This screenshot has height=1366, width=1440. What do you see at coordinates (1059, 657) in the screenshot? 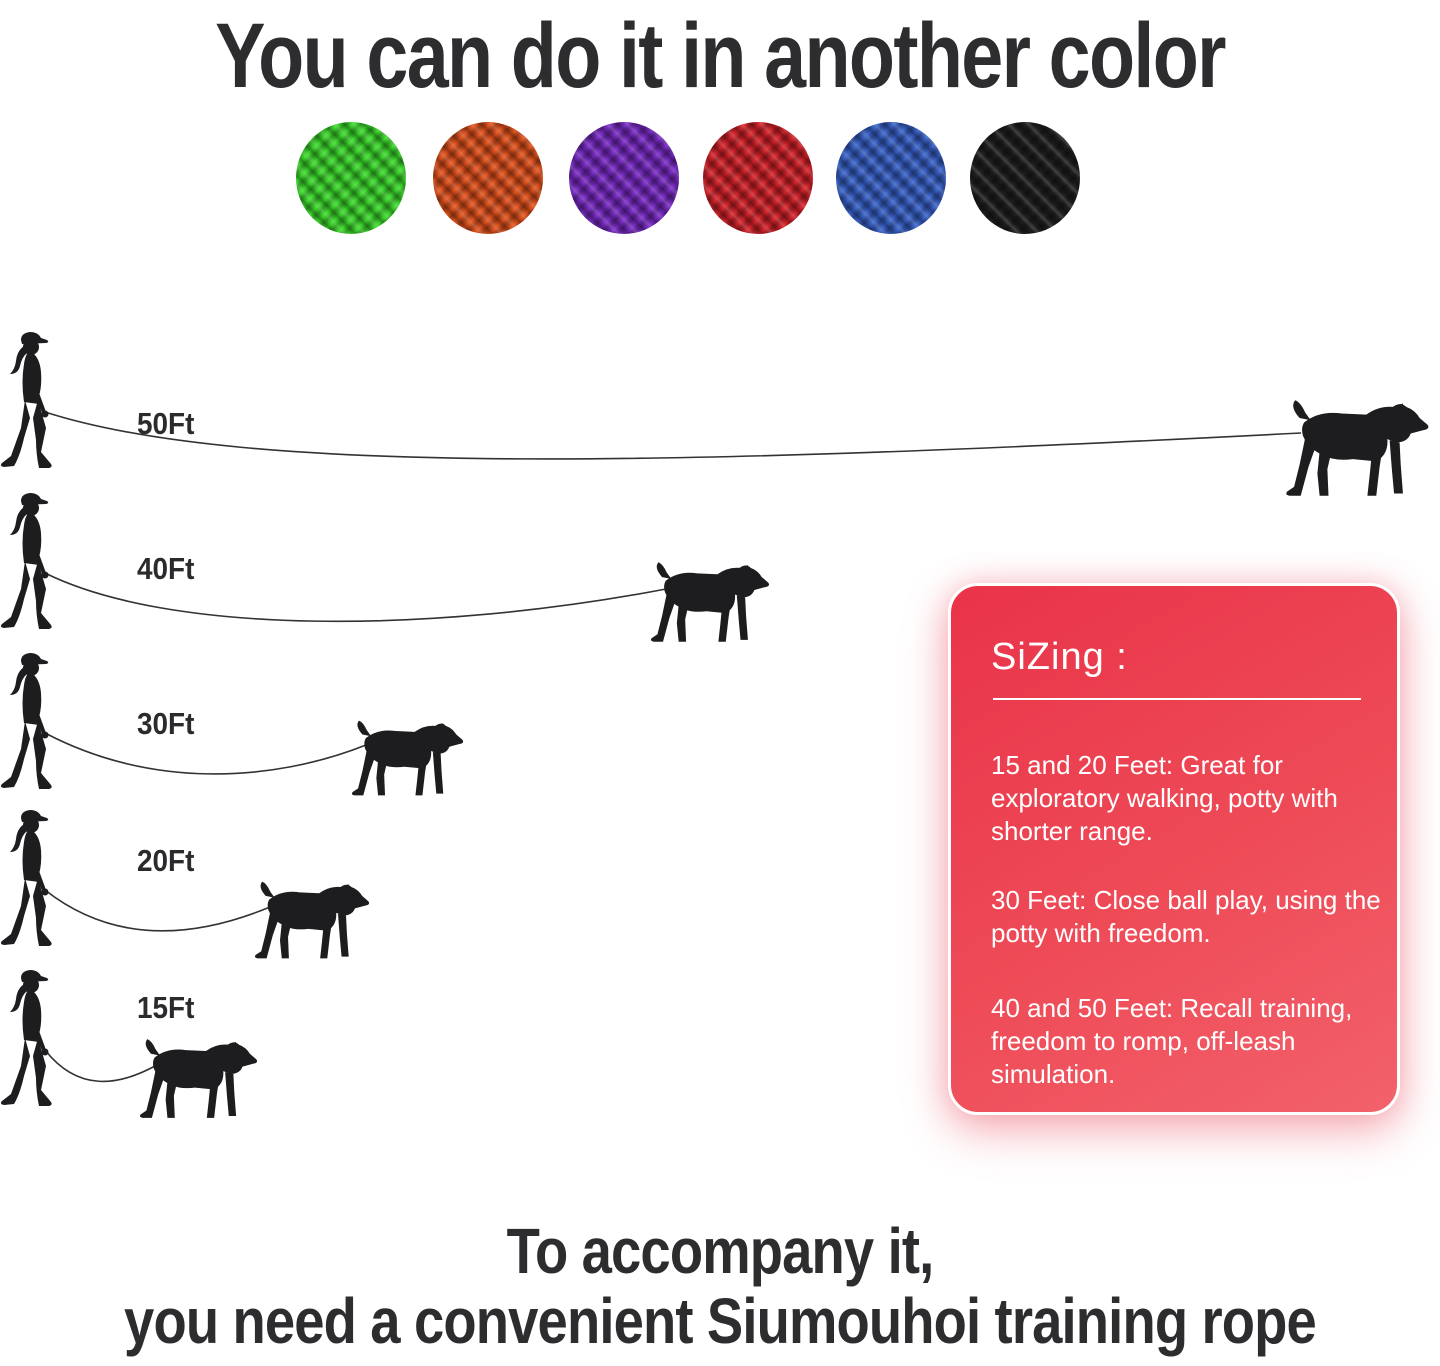
I see `sizing-card-heading: SiZing :` at bounding box center [1059, 657].